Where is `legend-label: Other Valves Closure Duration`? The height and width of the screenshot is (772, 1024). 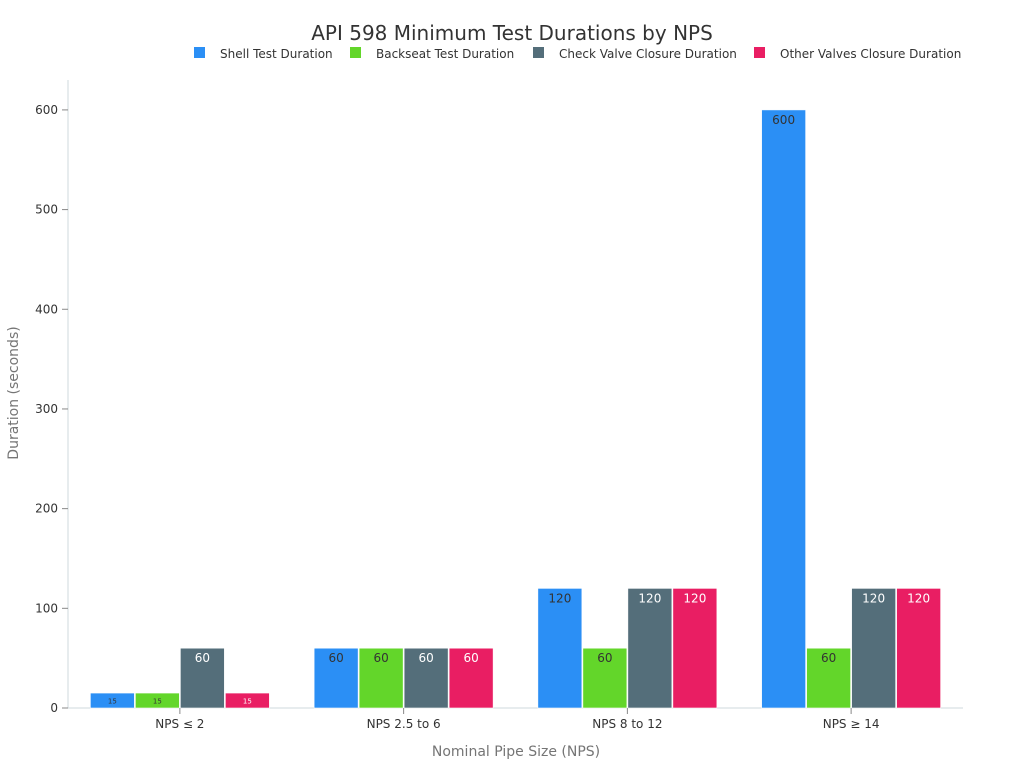
legend-label: Other Valves Closure Duration is located at coordinates (870, 54).